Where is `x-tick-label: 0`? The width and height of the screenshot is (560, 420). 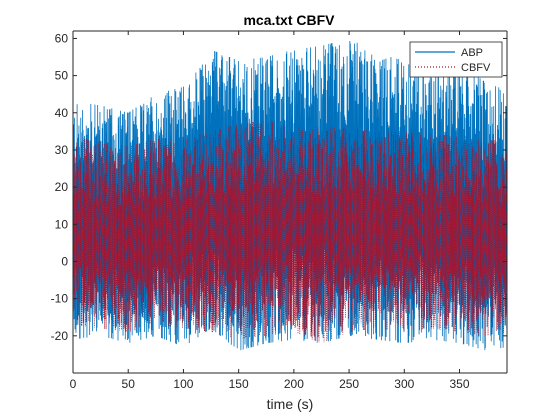
x-tick-label: 0 is located at coordinates (73, 384).